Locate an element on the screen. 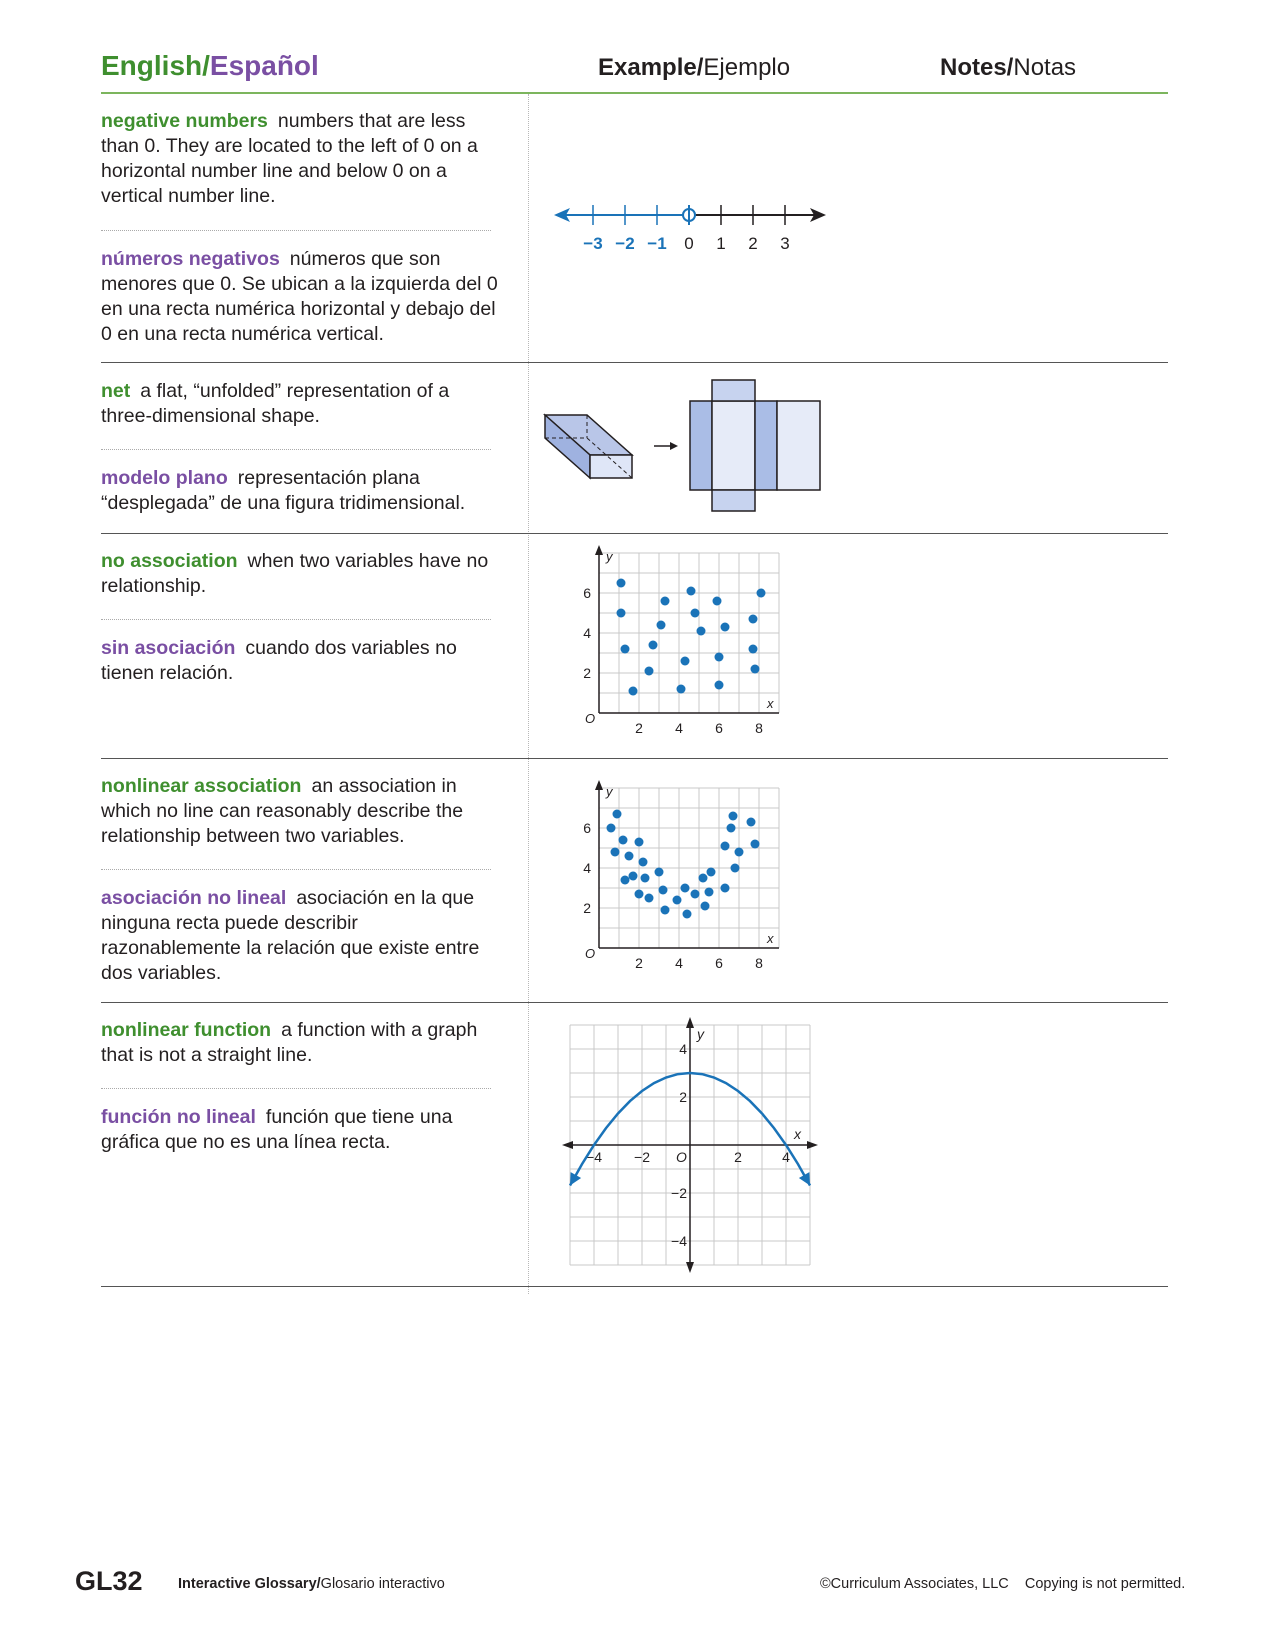  x-tick-label: 6 is located at coordinates (719, 963).